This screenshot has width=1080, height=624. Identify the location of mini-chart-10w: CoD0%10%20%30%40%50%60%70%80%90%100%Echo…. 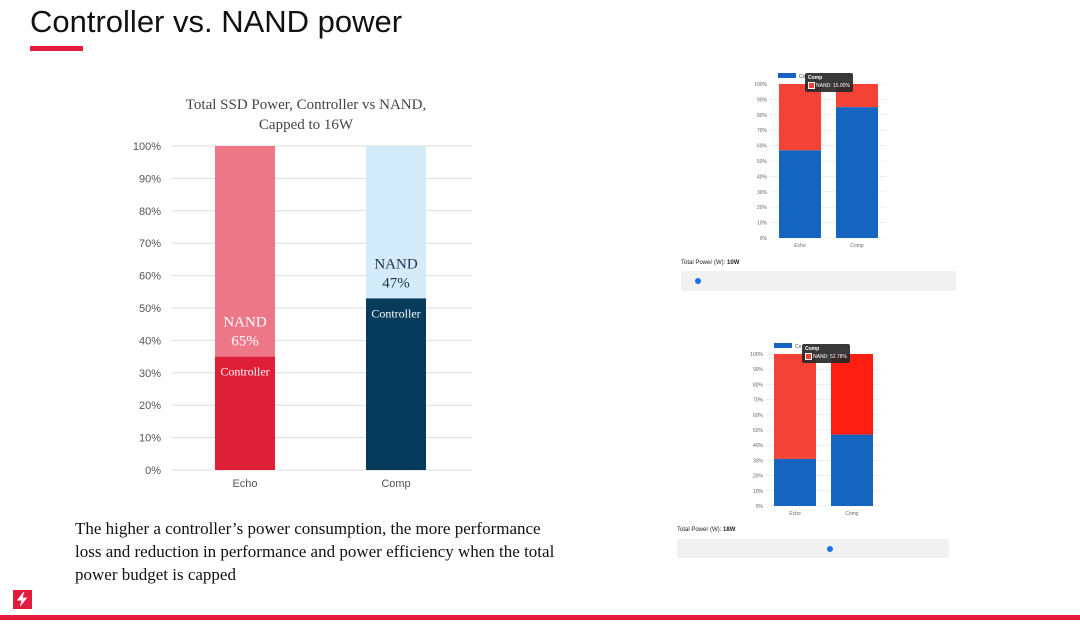
(820, 161).